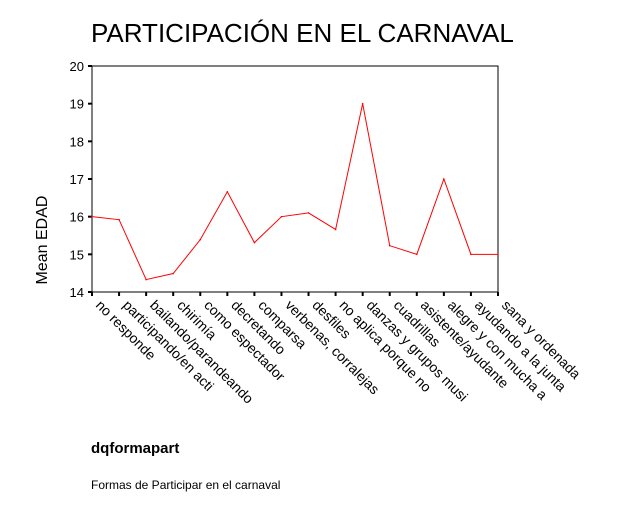 This screenshot has width=631, height=505. What do you see at coordinates (77, 104) in the screenshot?
I see `y-tick-label: 19` at bounding box center [77, 104].